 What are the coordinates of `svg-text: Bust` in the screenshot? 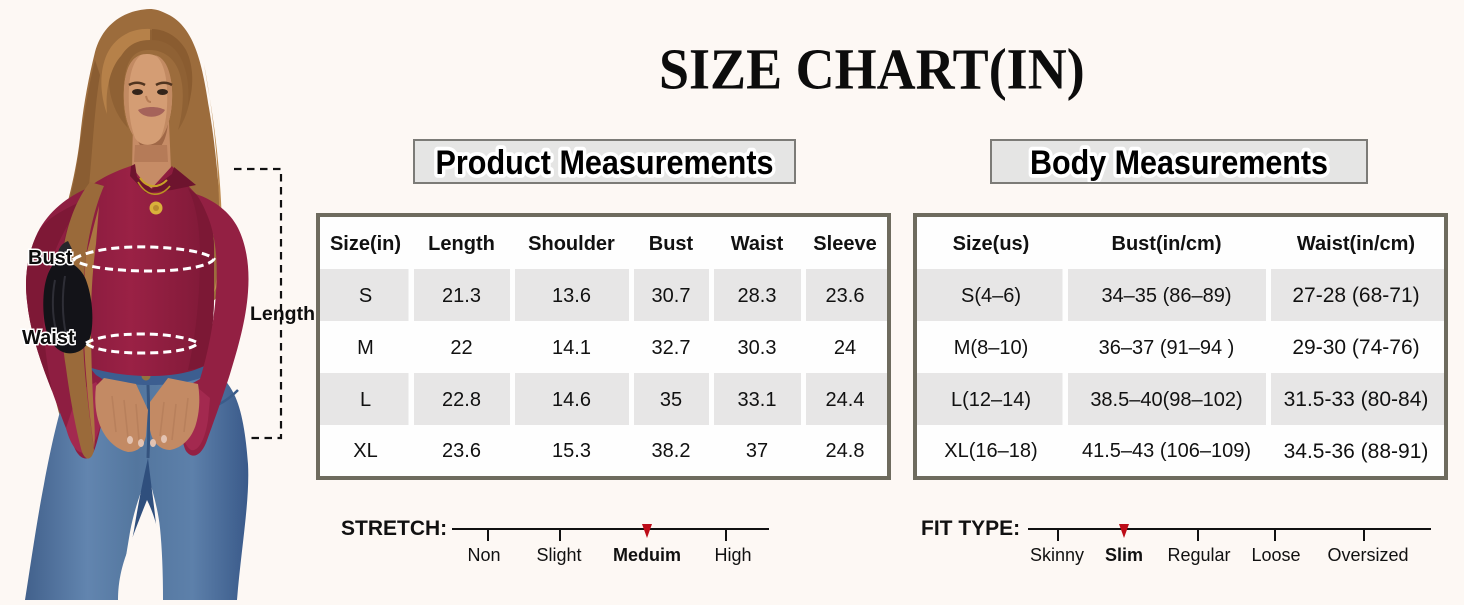 It's located at (50, 258).